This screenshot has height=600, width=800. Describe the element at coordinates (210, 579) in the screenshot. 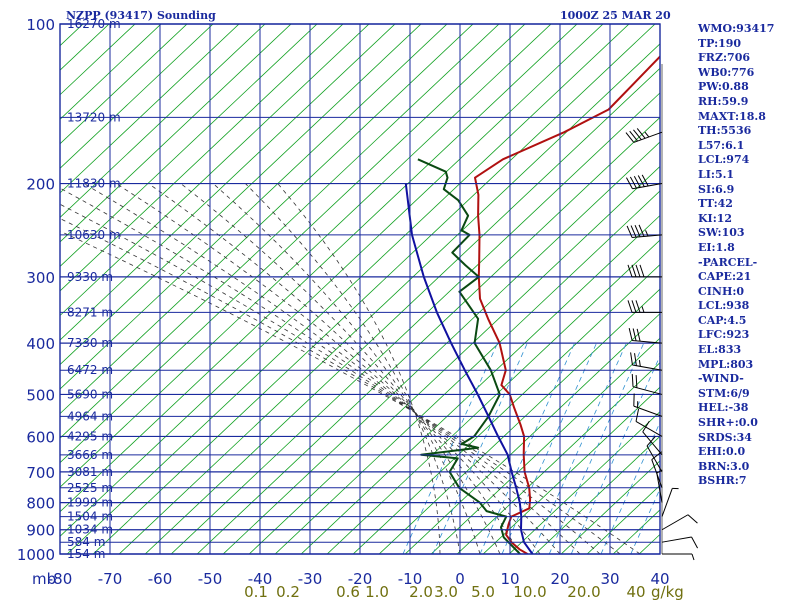

I see `temperature-tick-label: -50` at that location.